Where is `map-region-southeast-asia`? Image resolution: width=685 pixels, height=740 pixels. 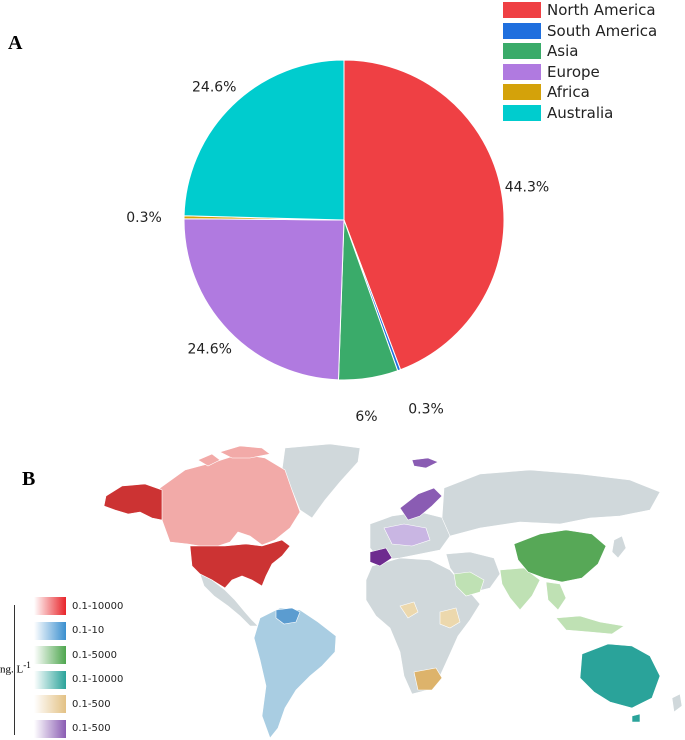
map-region-southeast-asia is located at coordinates (556, 596).